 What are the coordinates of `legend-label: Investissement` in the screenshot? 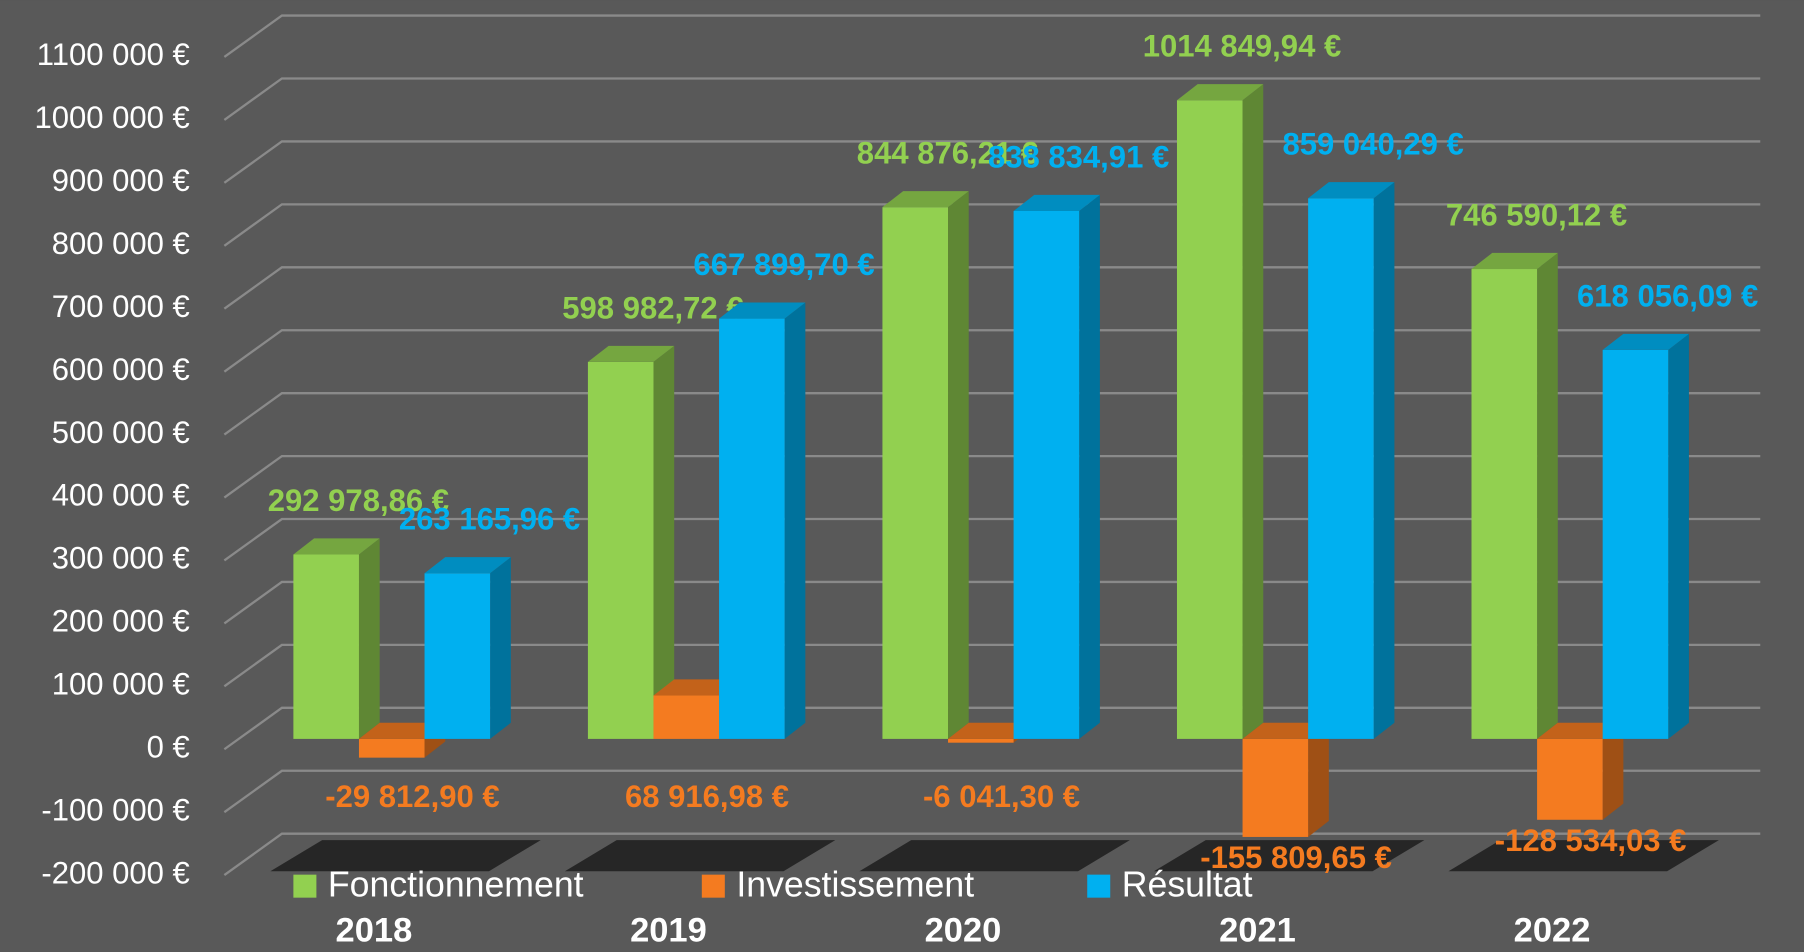 It's located at (855, 885).